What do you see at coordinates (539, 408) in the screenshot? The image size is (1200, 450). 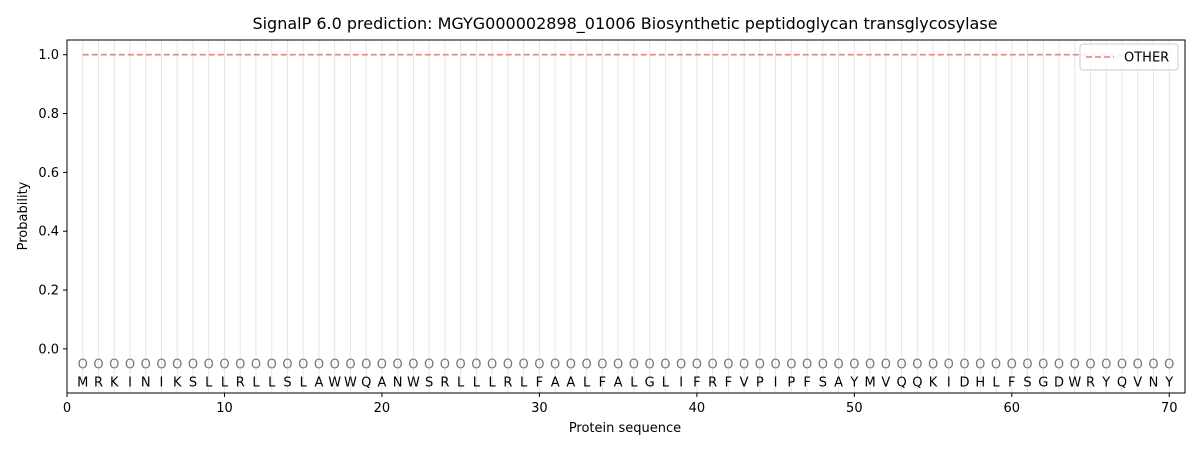 I see `x-tick-label: 30` at bounding box center [539, 408].